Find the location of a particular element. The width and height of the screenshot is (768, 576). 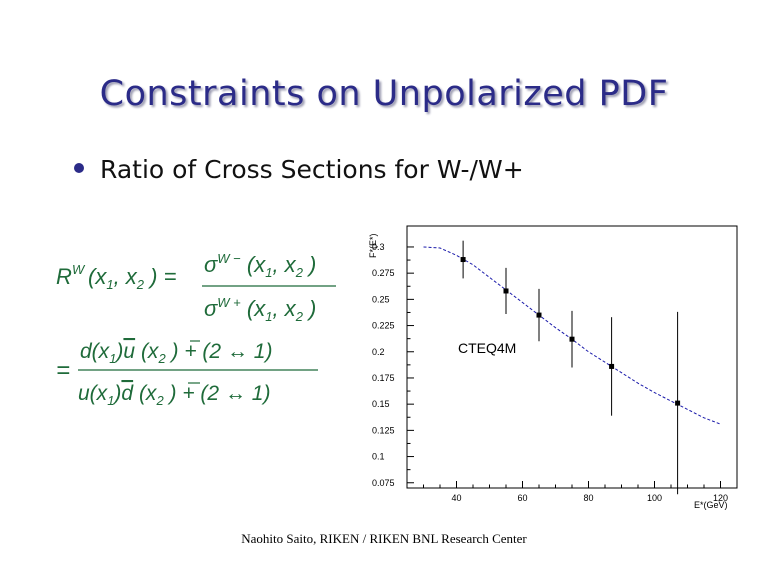

y-tick-label: 0.275 is located at coordinates (383, 273).